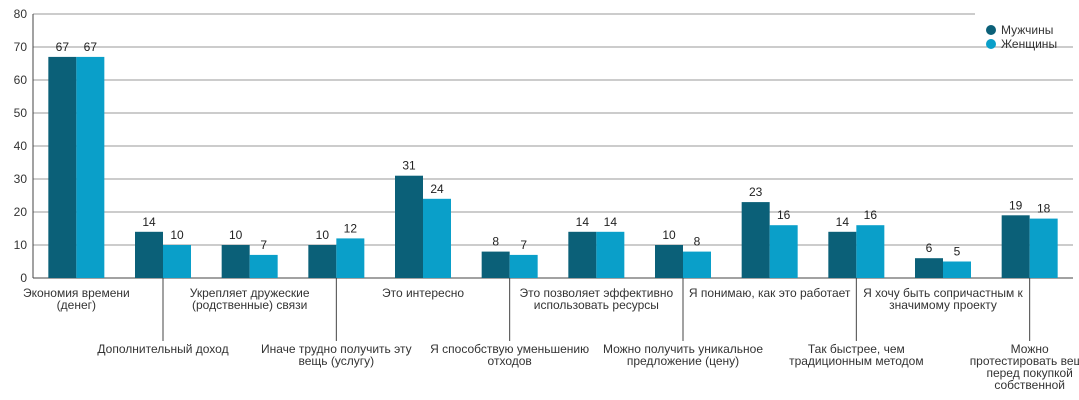  I want to click on y-tick-label: 80, so click(21, 14).